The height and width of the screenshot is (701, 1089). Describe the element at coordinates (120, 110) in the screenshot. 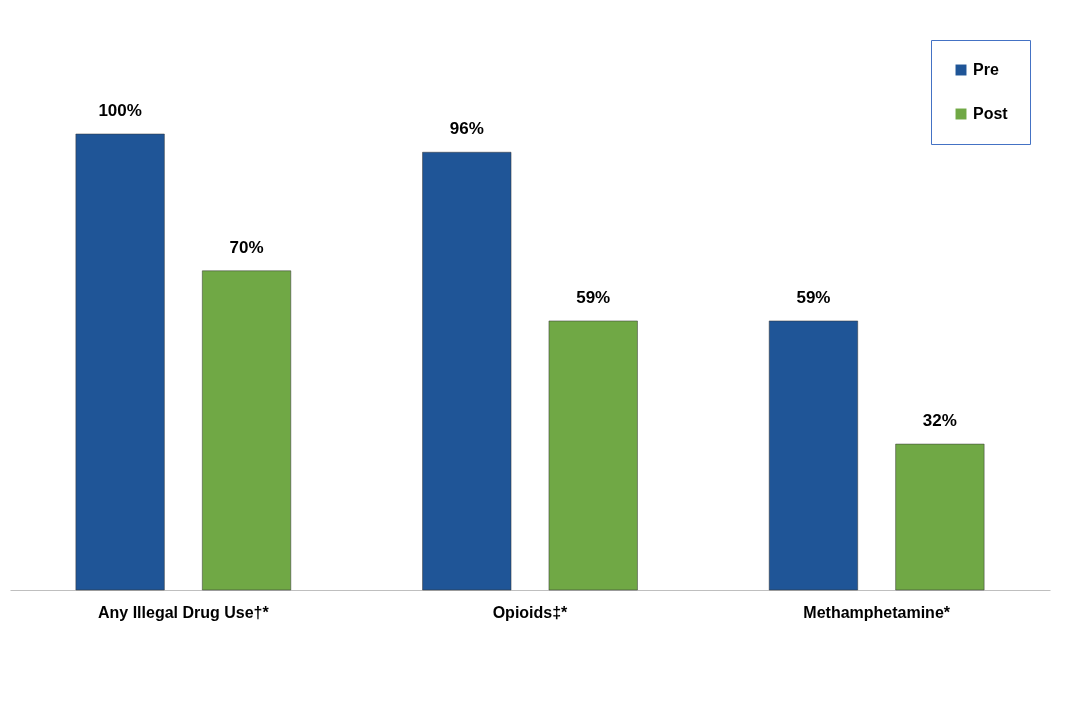

I see `data-label: 100%` at that location.